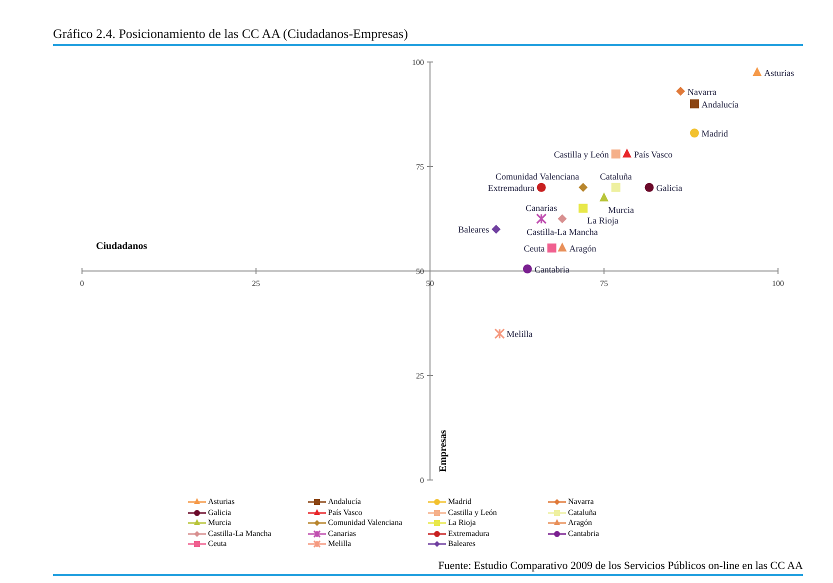 This screenshot has height=583, width=833. Describe the element at coordinates (420, 376) in the screenshot. I see `y-tick-label: 25` at that location.